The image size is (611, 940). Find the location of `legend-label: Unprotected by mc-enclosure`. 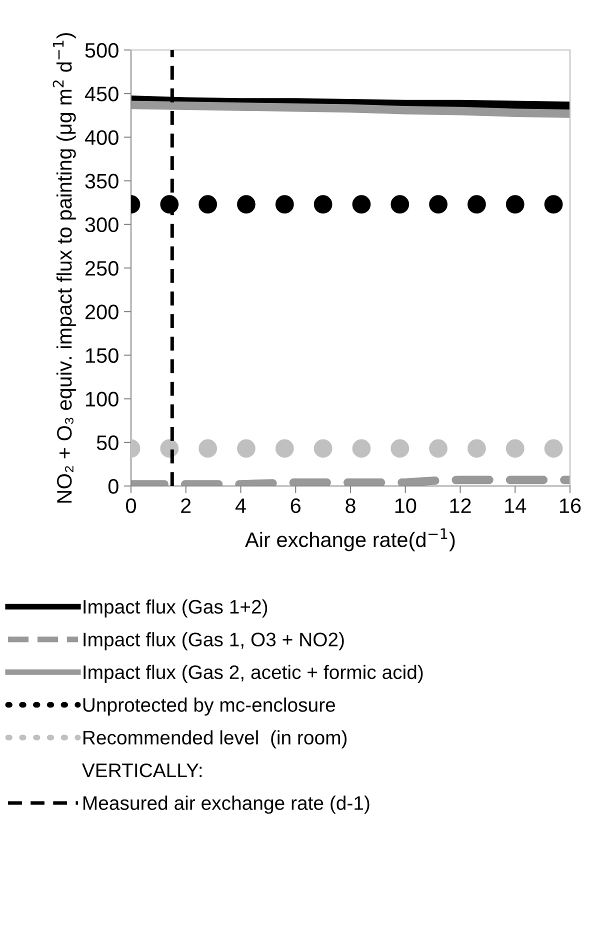

legend-label: Unprotected by mc-enclosure is located at coordinates (209, 707).